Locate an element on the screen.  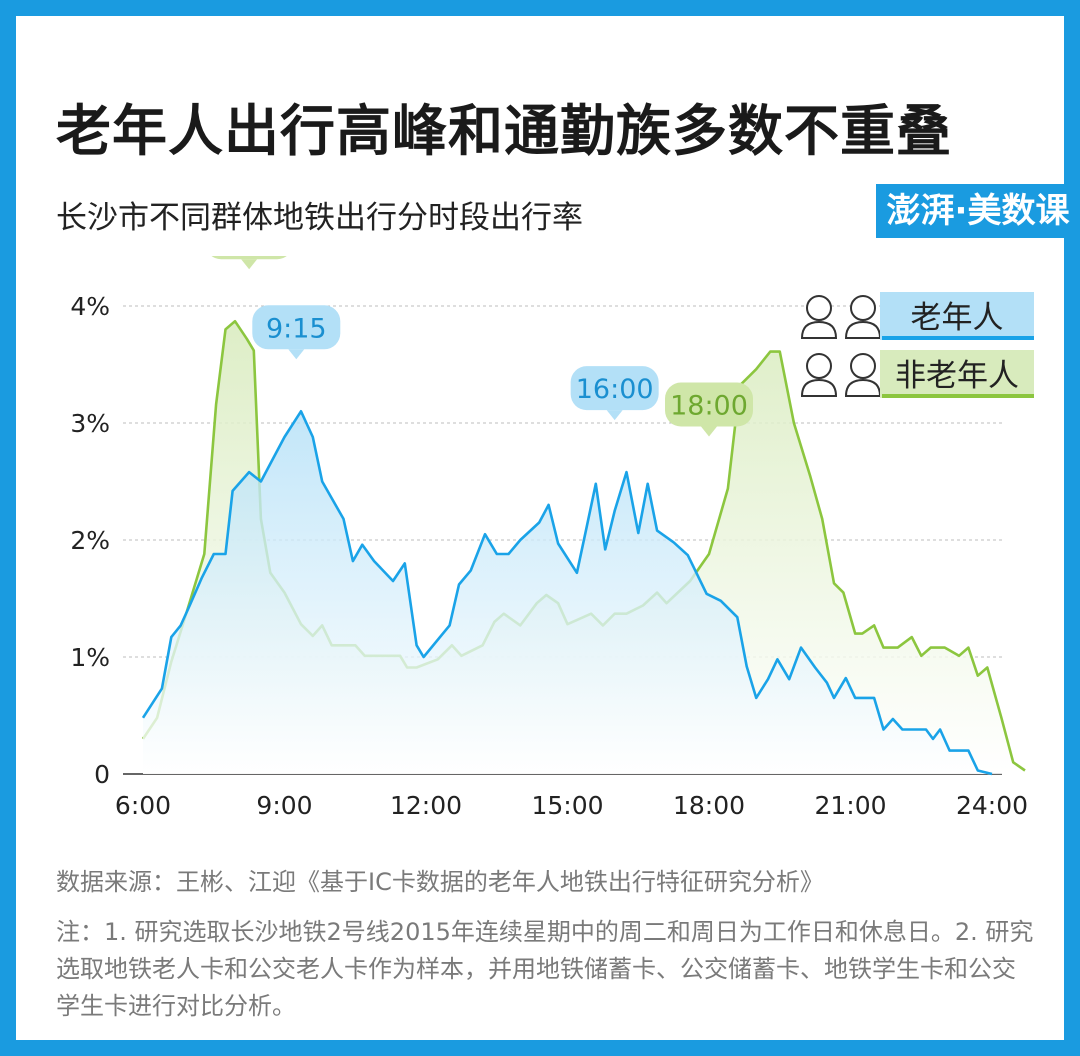
peak-callout-non_elderly: 8:15 is located at coordinates (249, 263).